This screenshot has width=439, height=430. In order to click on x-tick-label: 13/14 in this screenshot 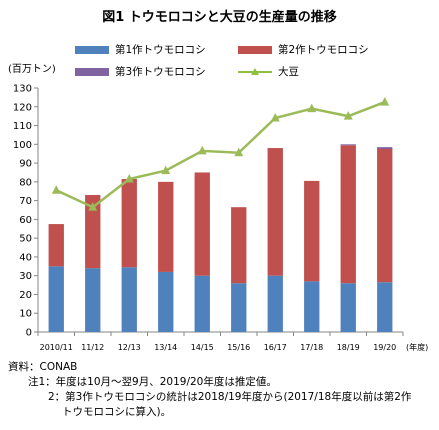, I will do `click(165, 347)`.